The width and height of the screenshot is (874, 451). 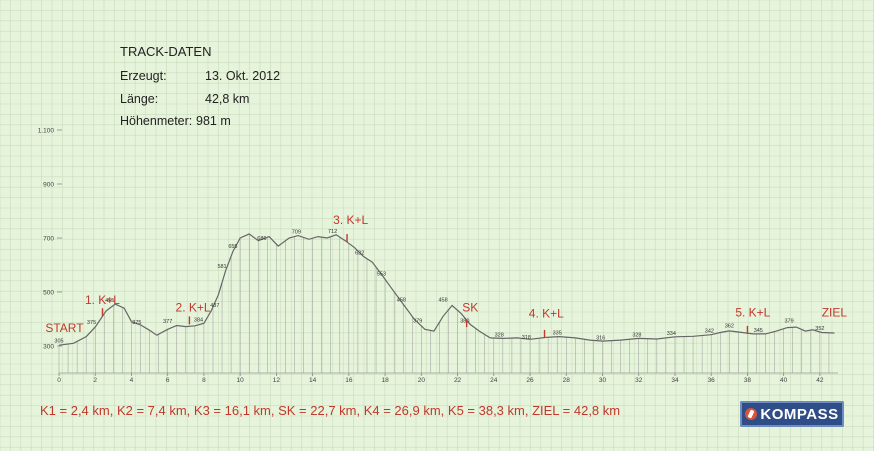 I want to click on kompass-logo: KOMPASS, so click(x=792, y=414).